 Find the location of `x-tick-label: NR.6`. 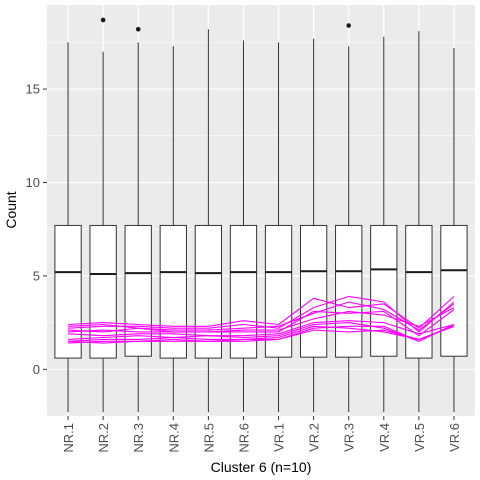

x-tick-label: NR.6 is located at coordinates (243, 438).